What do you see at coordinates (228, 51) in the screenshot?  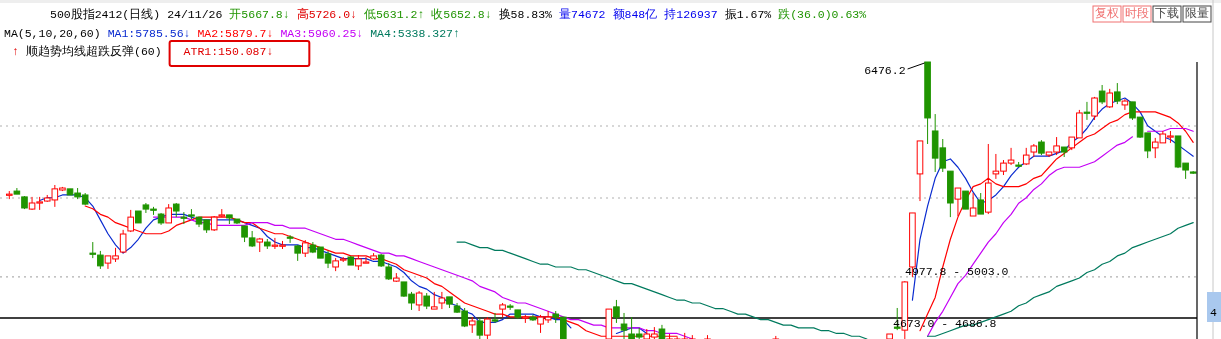 I see `text: ATR1:150.087↓` at bounding box center [228, 51].